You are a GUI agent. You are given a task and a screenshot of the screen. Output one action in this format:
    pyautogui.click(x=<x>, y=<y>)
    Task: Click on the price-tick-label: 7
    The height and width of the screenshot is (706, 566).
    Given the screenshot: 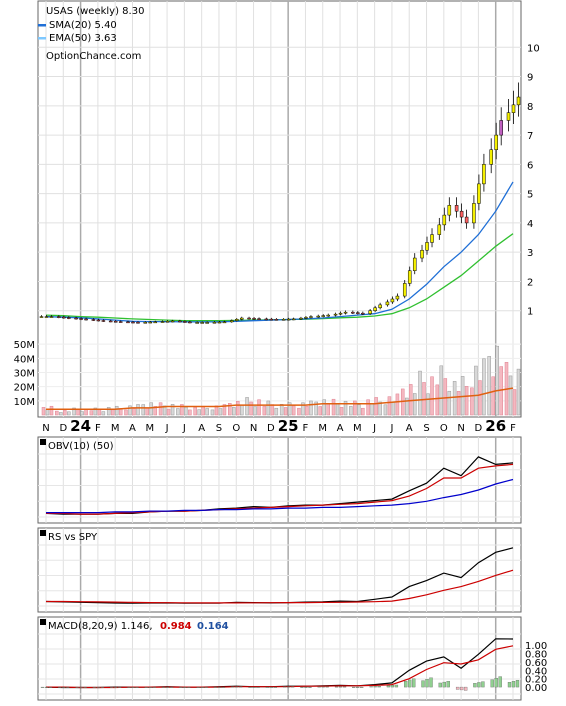 What is the action you would take?
    pyautogui.click(x=530, y=136)
    